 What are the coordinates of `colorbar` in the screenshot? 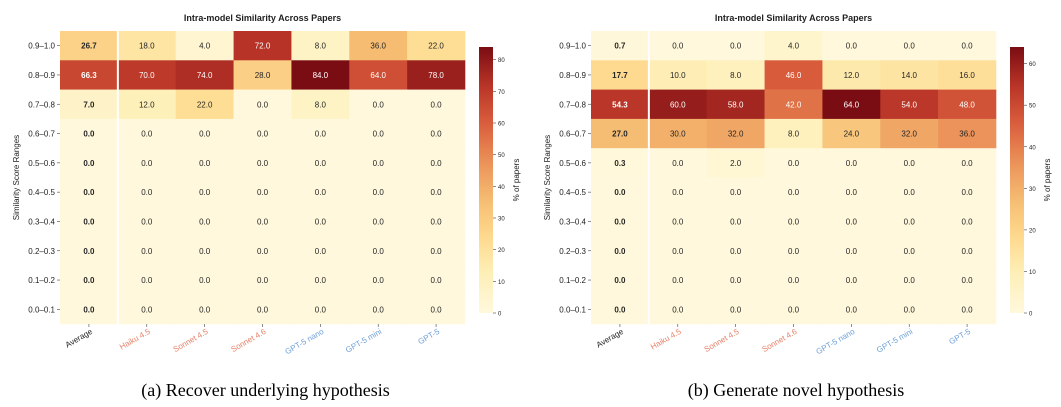 It's located at (1017, 180).